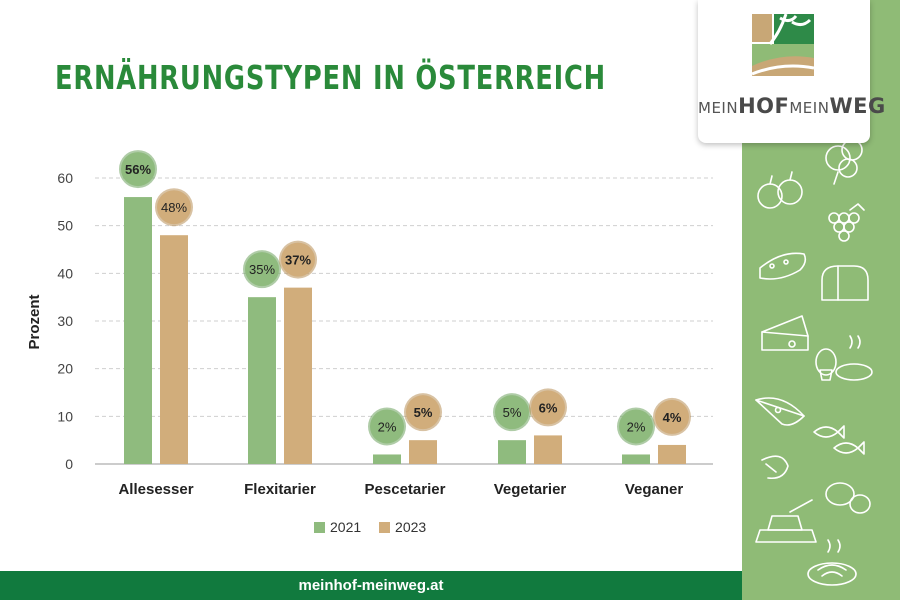 The image size is (900, 600). Describe the element at coordinates (371, 585) in the screenshot. I see `footer-url: meinhof-meinweg.at` at that location.